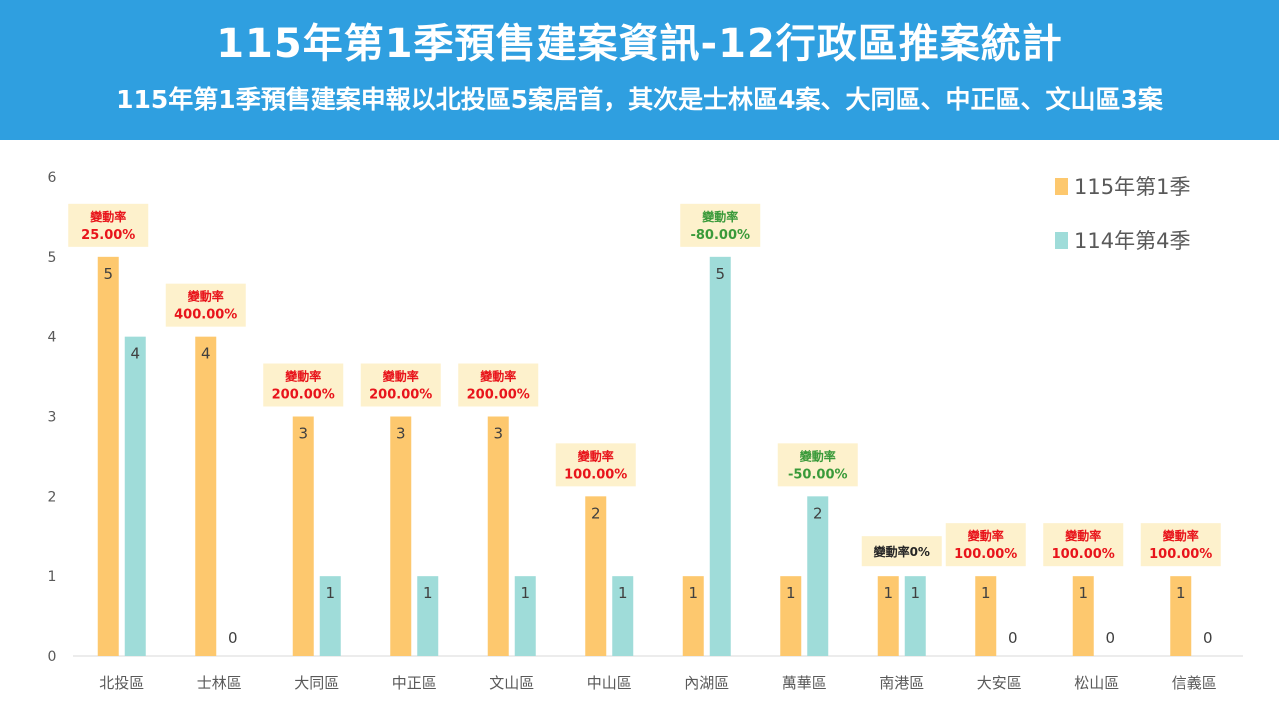  I want to click on y-tick-label: 1, so click(52, 577).